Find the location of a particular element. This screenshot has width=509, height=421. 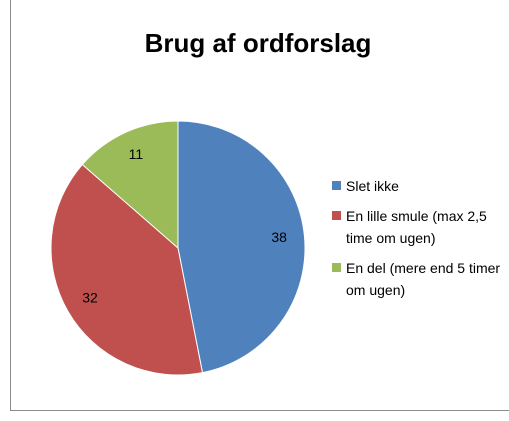

legend-item: En del (mere end 5 timer om ugen) is located at coordinates (418, 279).